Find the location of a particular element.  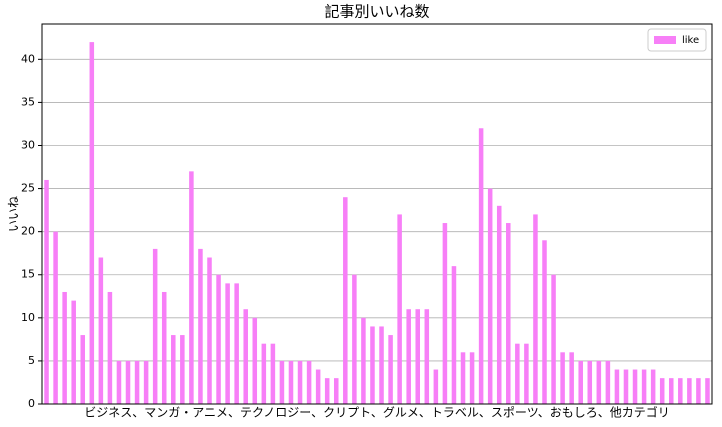

y-tick-label: 5 is located at coordinates (31, 360).